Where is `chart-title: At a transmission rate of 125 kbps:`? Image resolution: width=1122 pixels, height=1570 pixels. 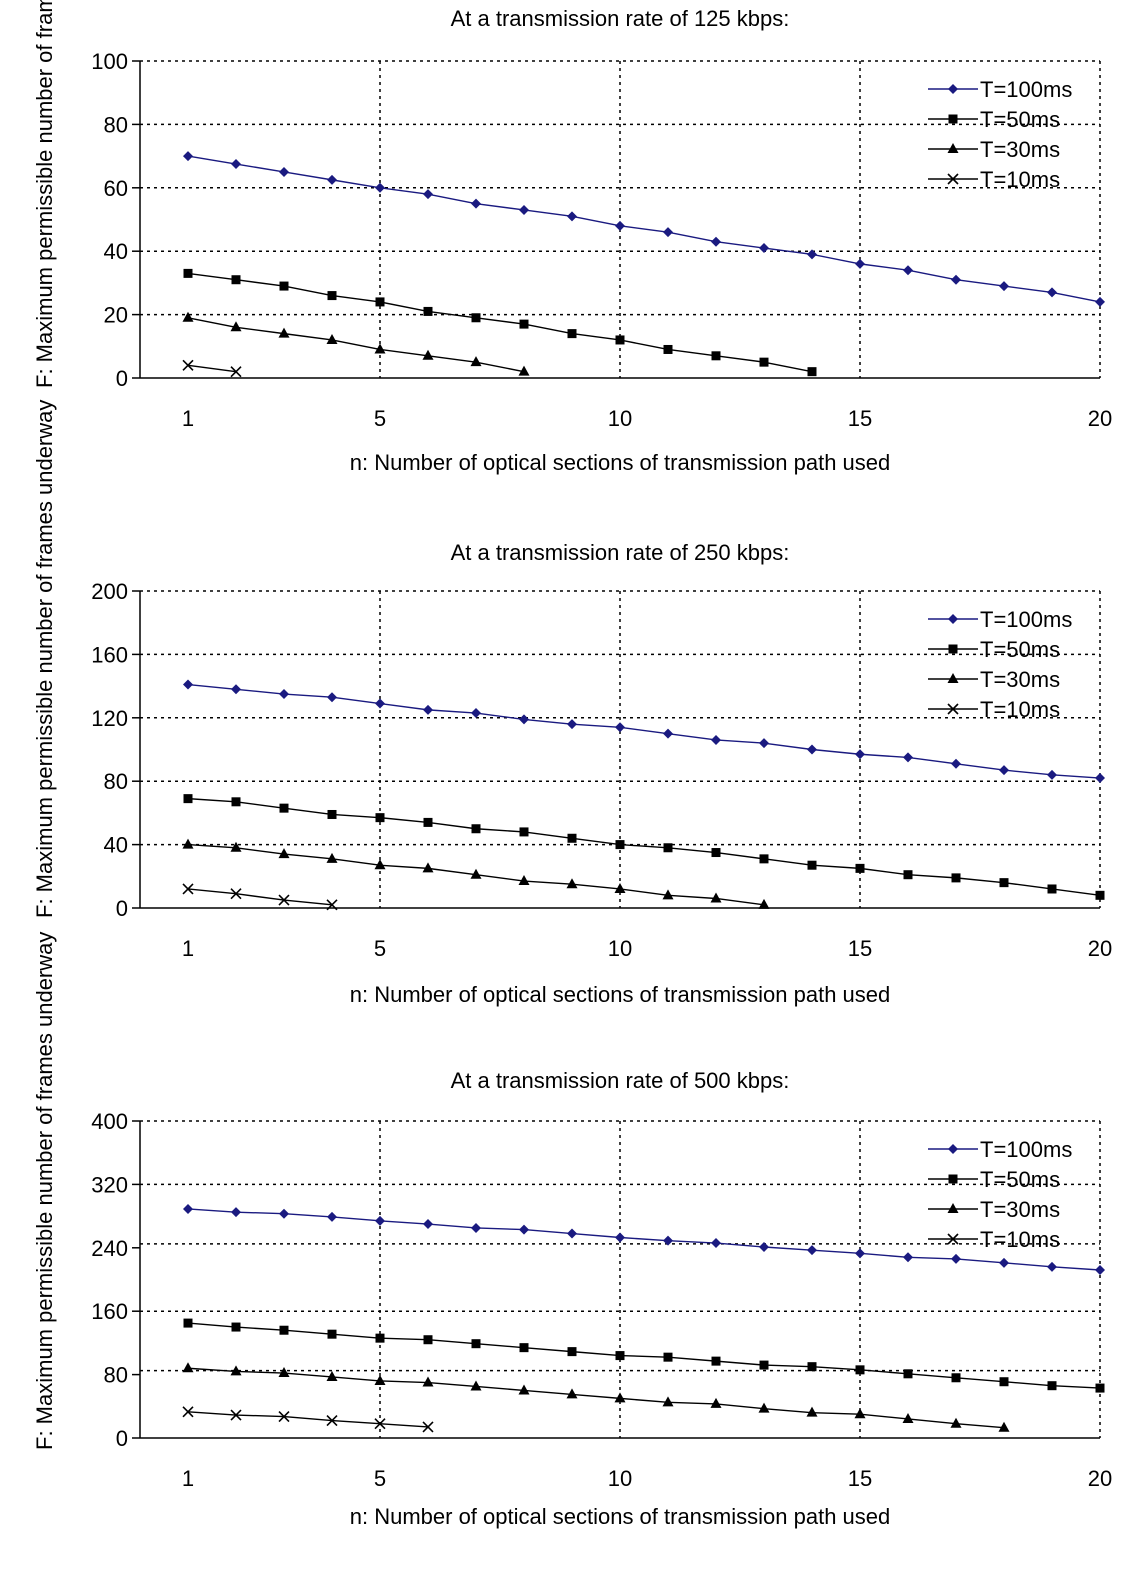
chart-title: At a transmission rate of 125 kbps: is located at coordinates (620, 18).